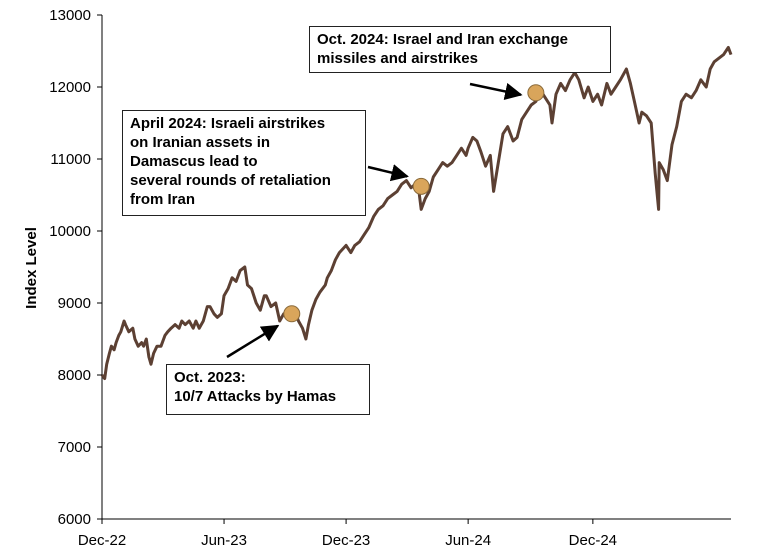 The width and height of the screenshot is (770, 555). I want to click on x-tick-label: Dec-24, so click(593, 540).